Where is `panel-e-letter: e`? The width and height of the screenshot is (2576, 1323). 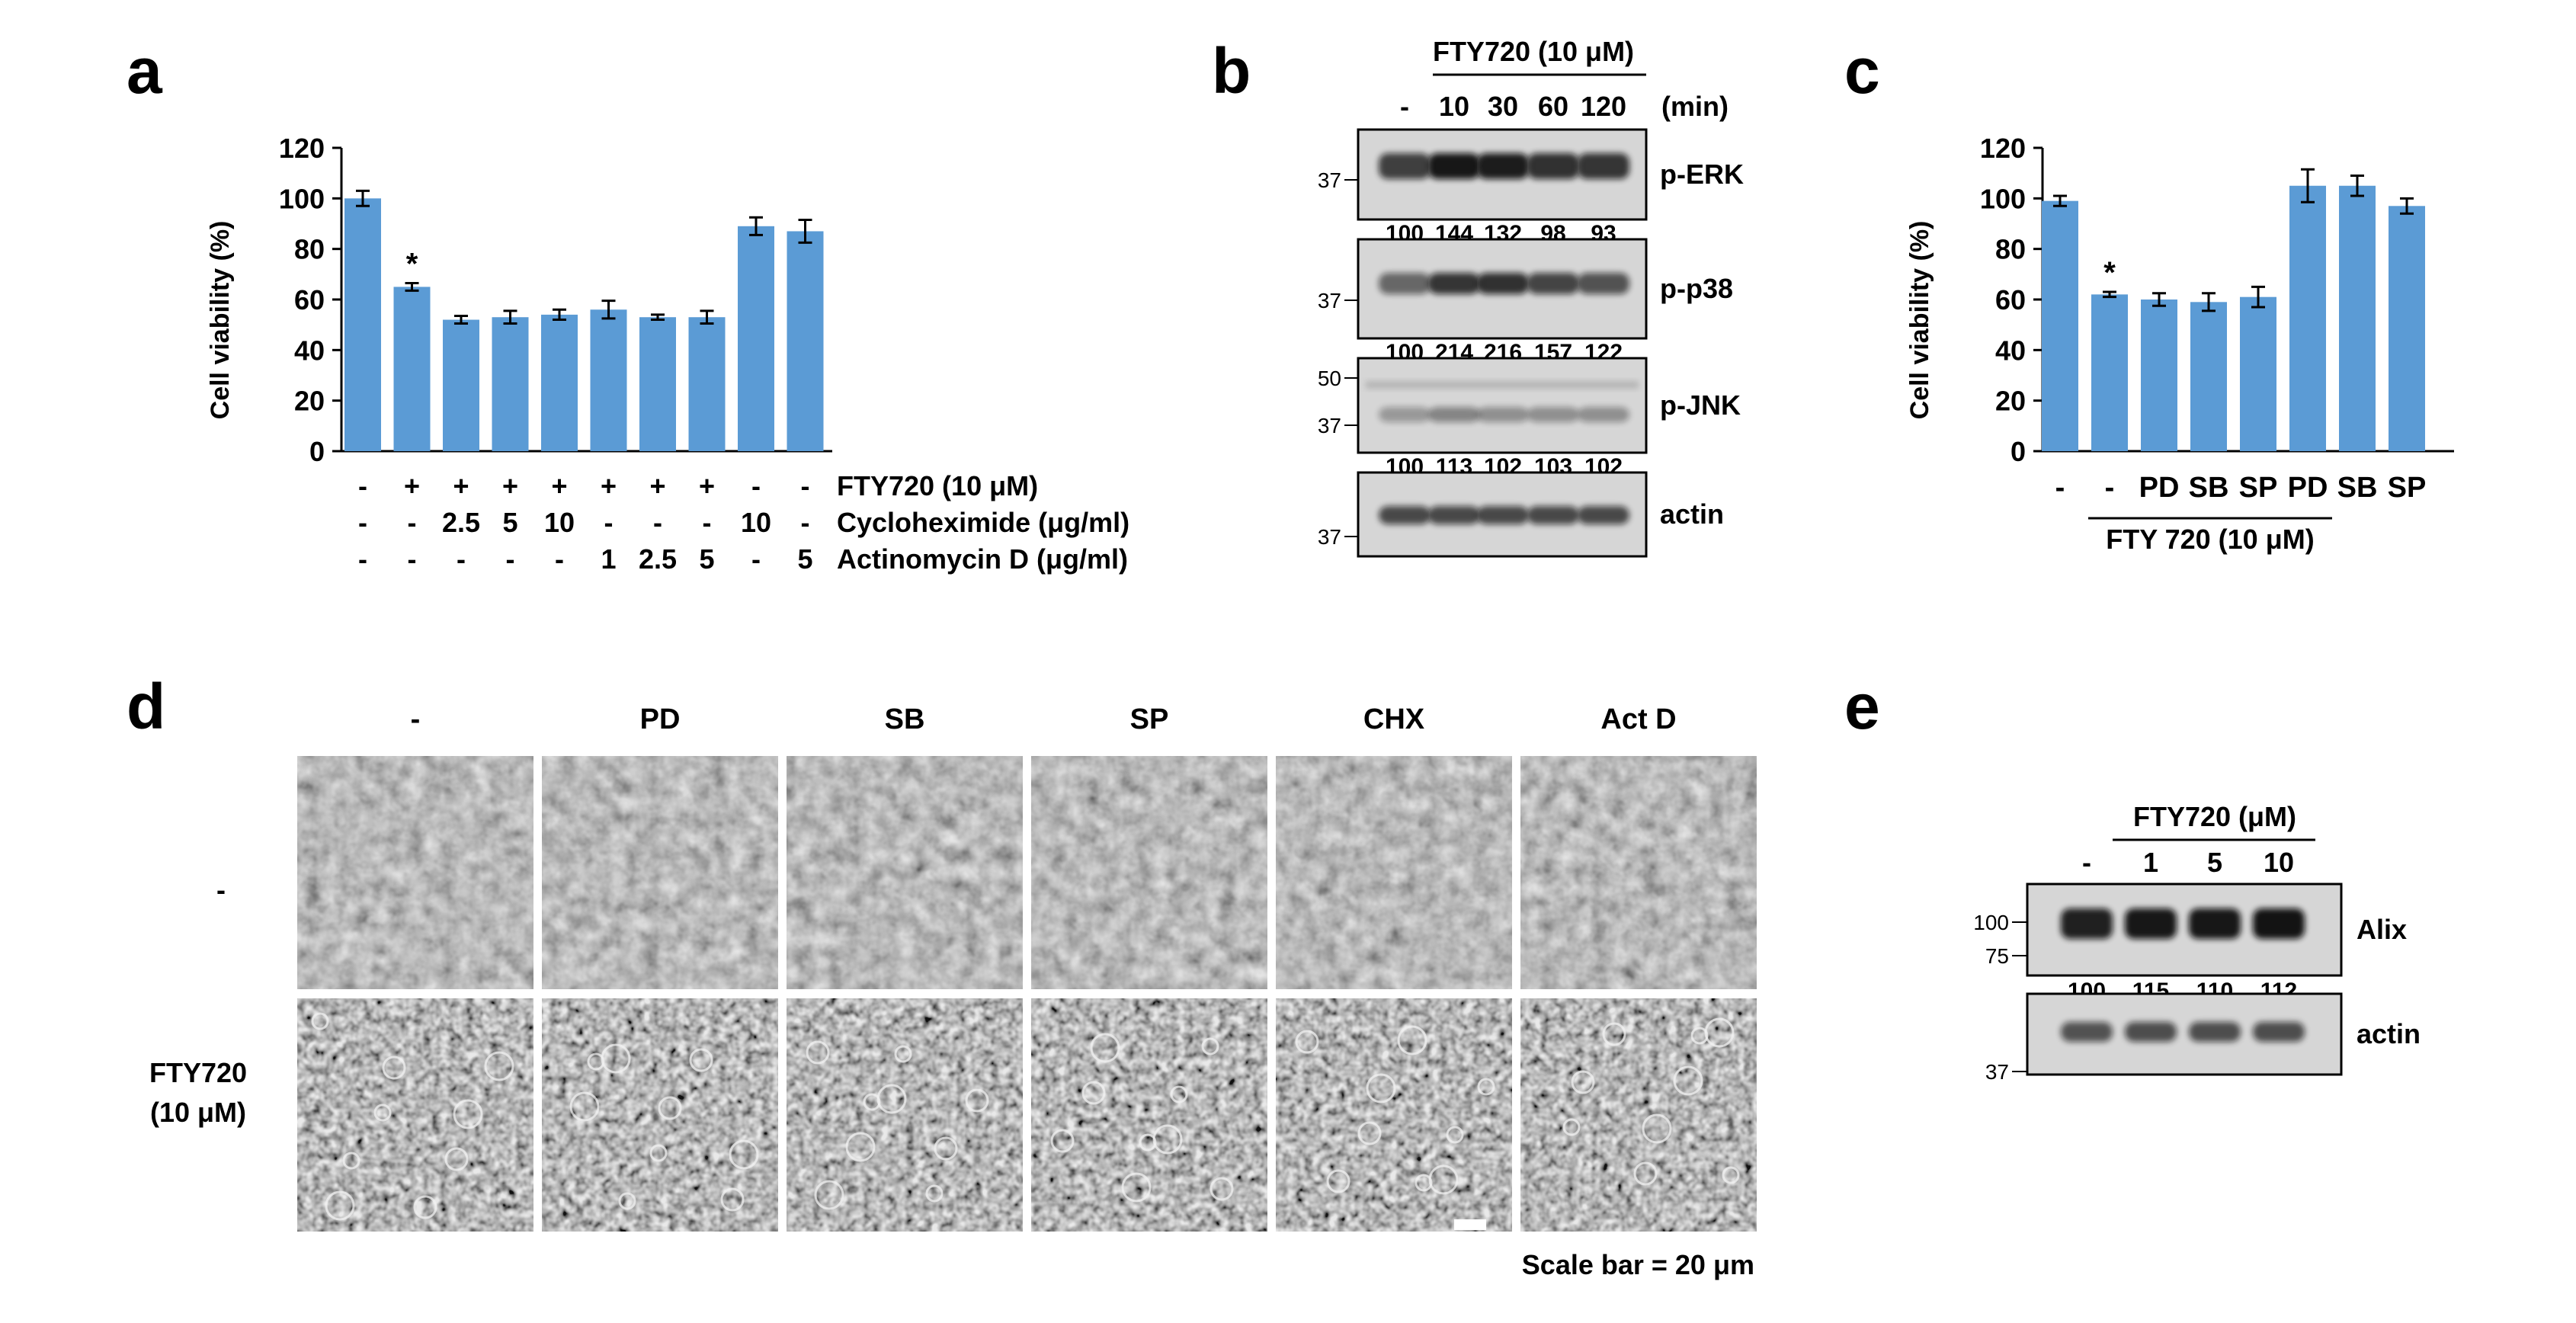
panel-e-letter: e is located at coordinates (1862, 706).